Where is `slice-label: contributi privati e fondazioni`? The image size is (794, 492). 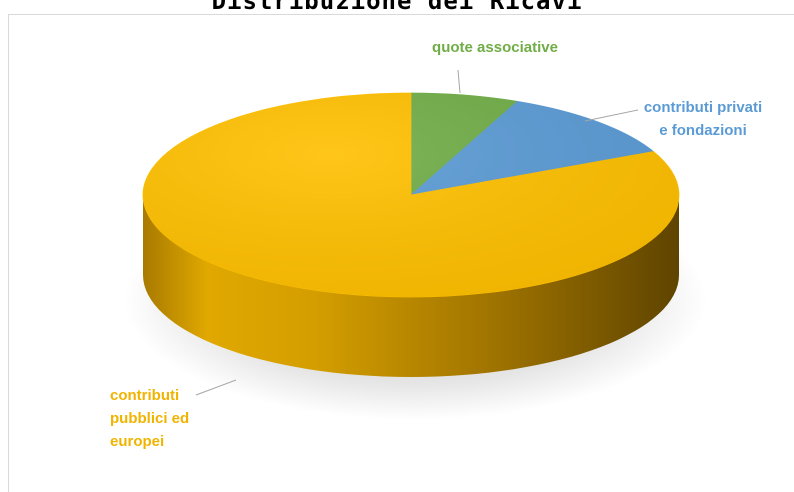
slice-label: contributi privati e fondazioni is located at coordinates (703, 119).